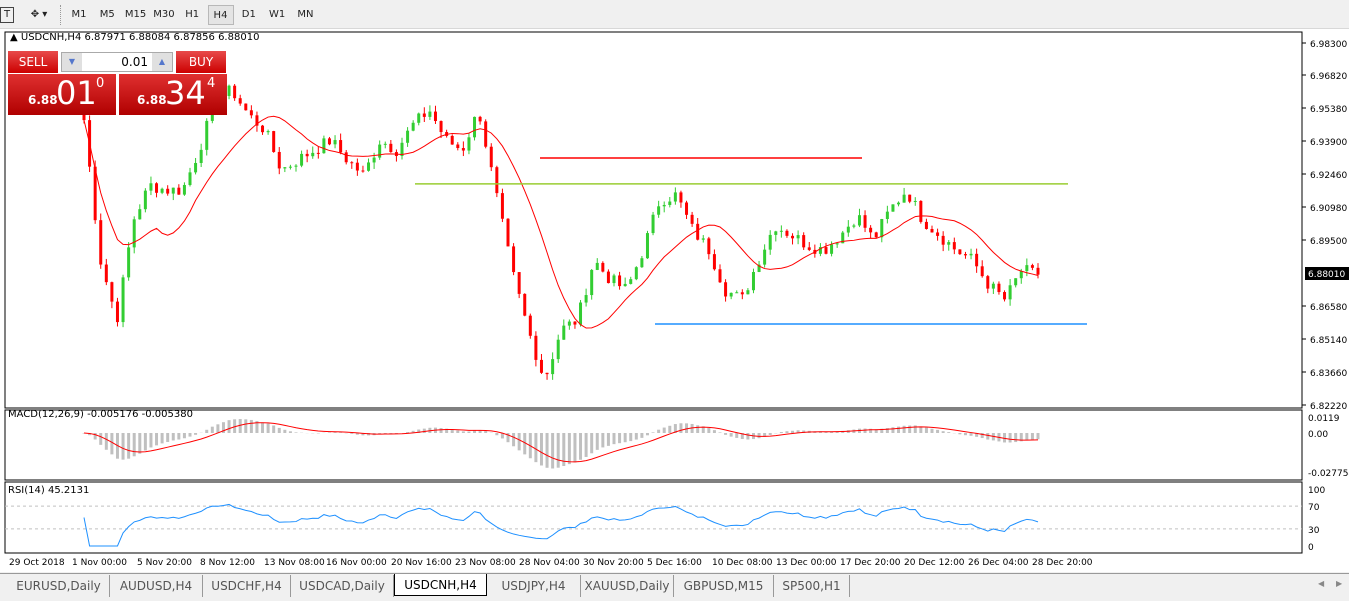 The height and width of the screenshot is (601, 1349). What do you see at coordinates (7, 15) in the screenshot?
I see `text-tool-button: T` at bounding box center [7, 15].